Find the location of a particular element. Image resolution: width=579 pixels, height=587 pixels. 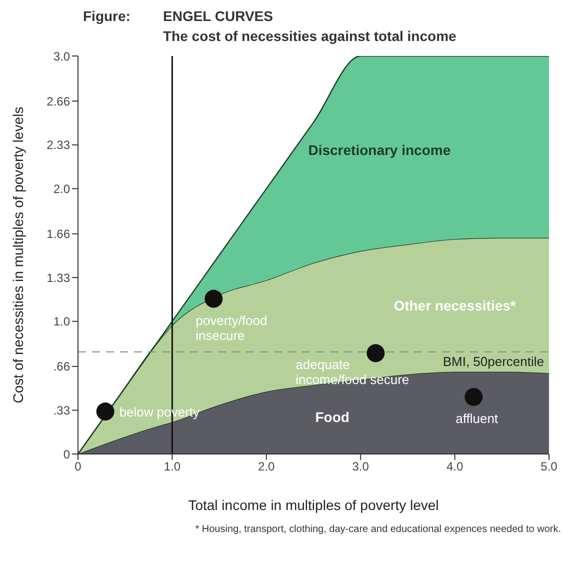

ref-line-label: BMI, 50percentile is located at coordinates (493, 362).